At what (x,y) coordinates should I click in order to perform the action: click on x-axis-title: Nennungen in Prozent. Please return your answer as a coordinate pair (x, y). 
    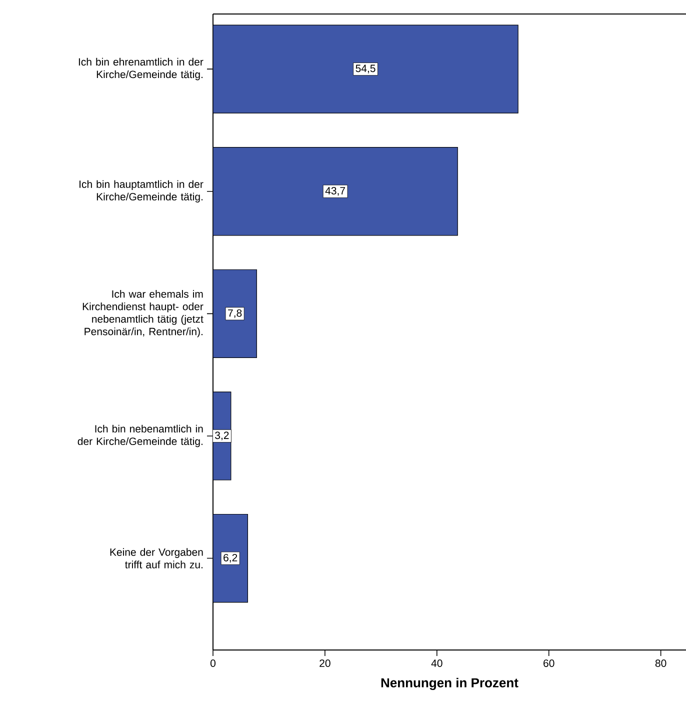
    Looking at the image, I should click on (449, 684).